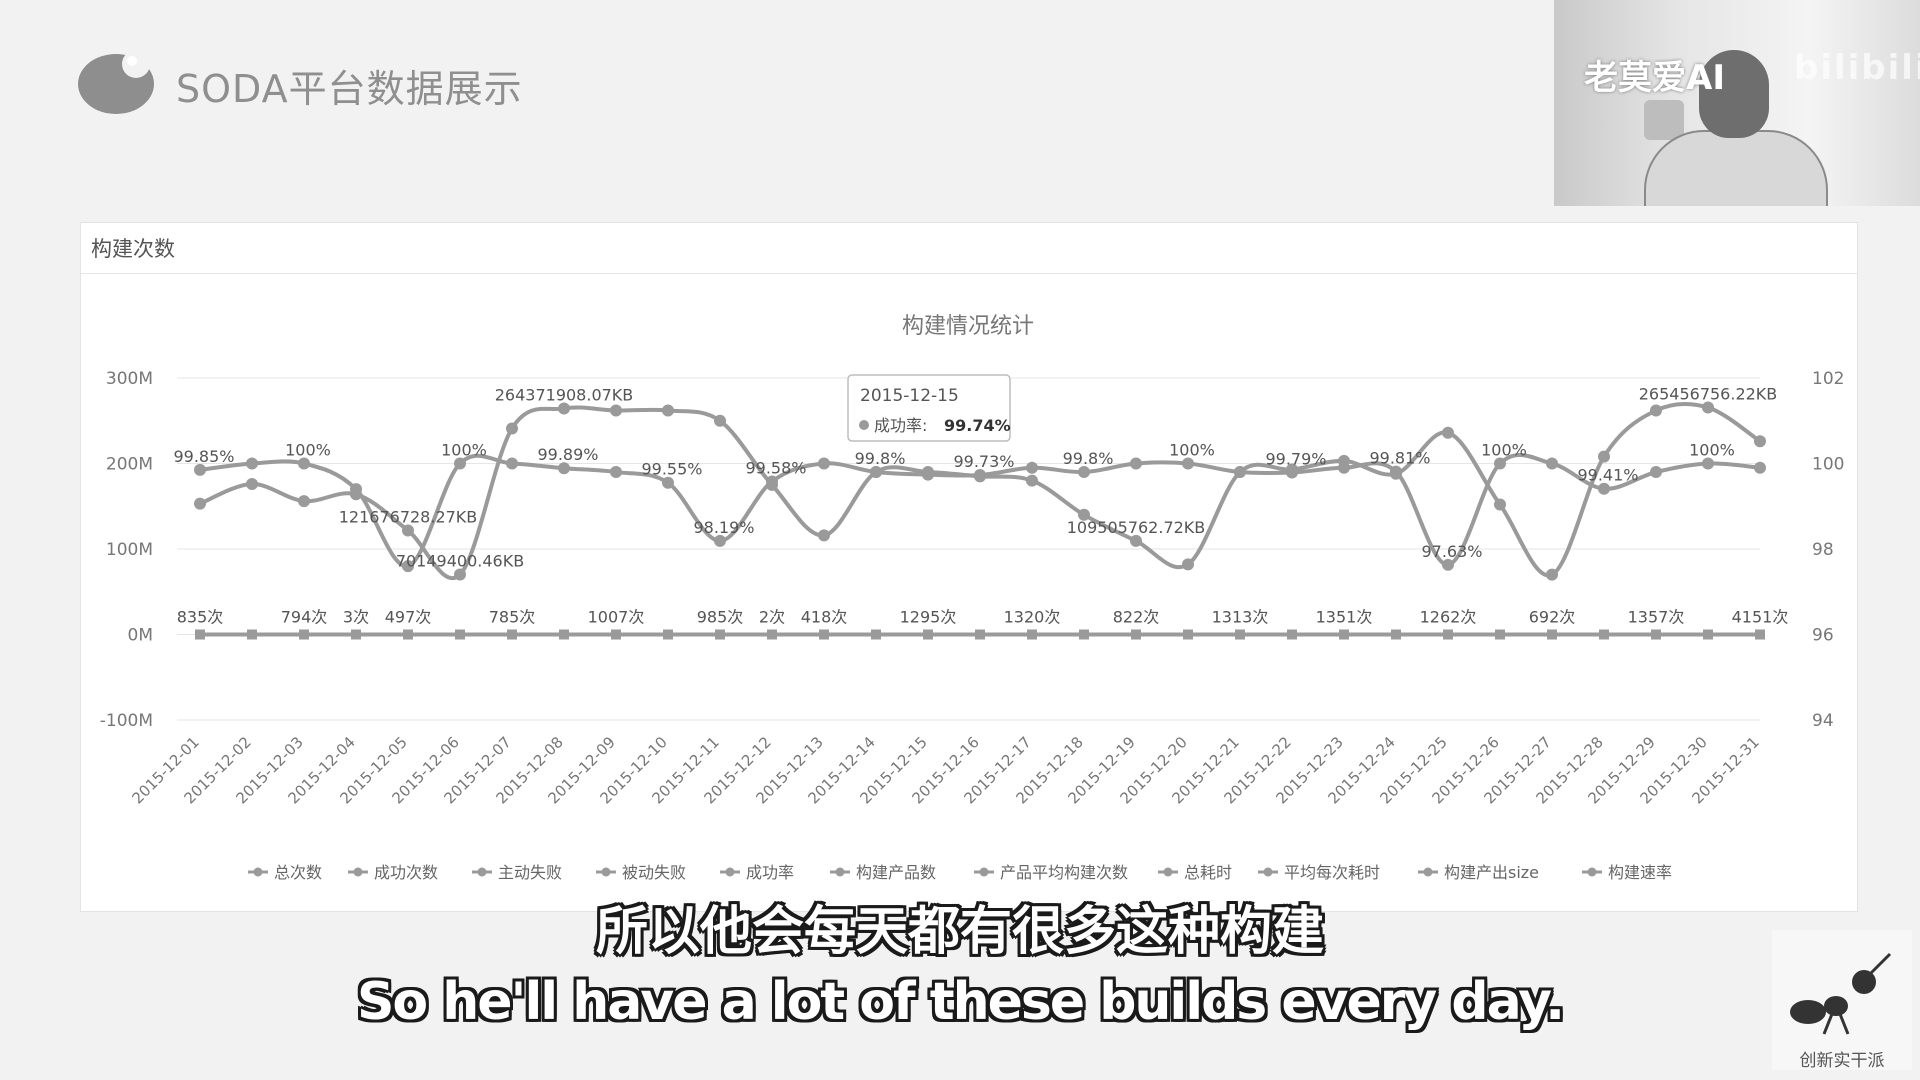 The height and width of the screenshot is (1080, 1920). Describe the element at coordinates (1828, 465) in the screenshot. I see `y-right-tick-label: 100` at that location.